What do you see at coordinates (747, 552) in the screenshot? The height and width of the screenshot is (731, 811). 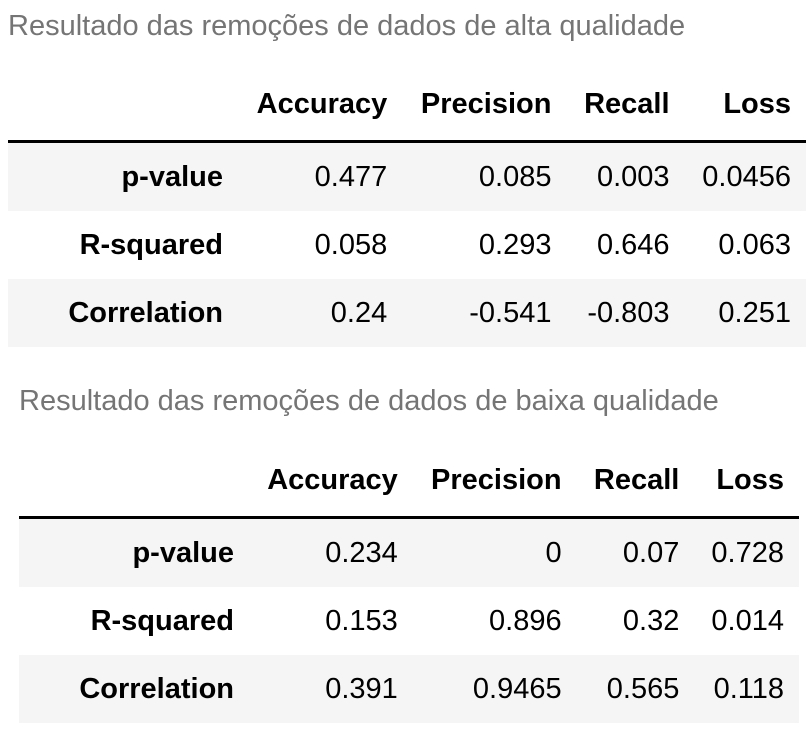 I see `table-cell: 0.728` at bounding box center [747, 552].